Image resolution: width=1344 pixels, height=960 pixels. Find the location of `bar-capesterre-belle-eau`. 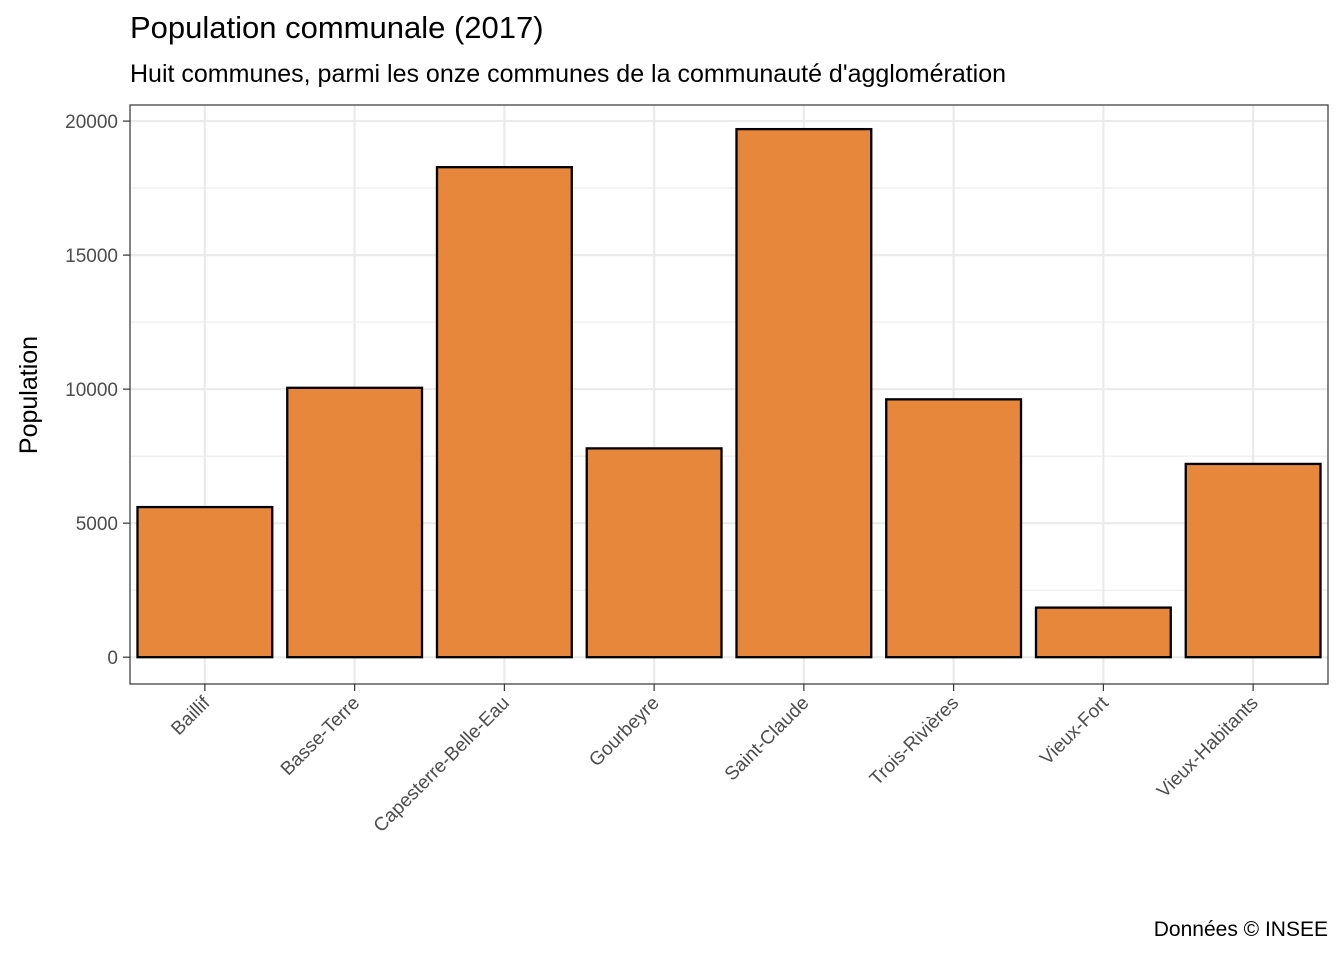

bar-capesterre-belle-eau is located at coordinates (504, 412).